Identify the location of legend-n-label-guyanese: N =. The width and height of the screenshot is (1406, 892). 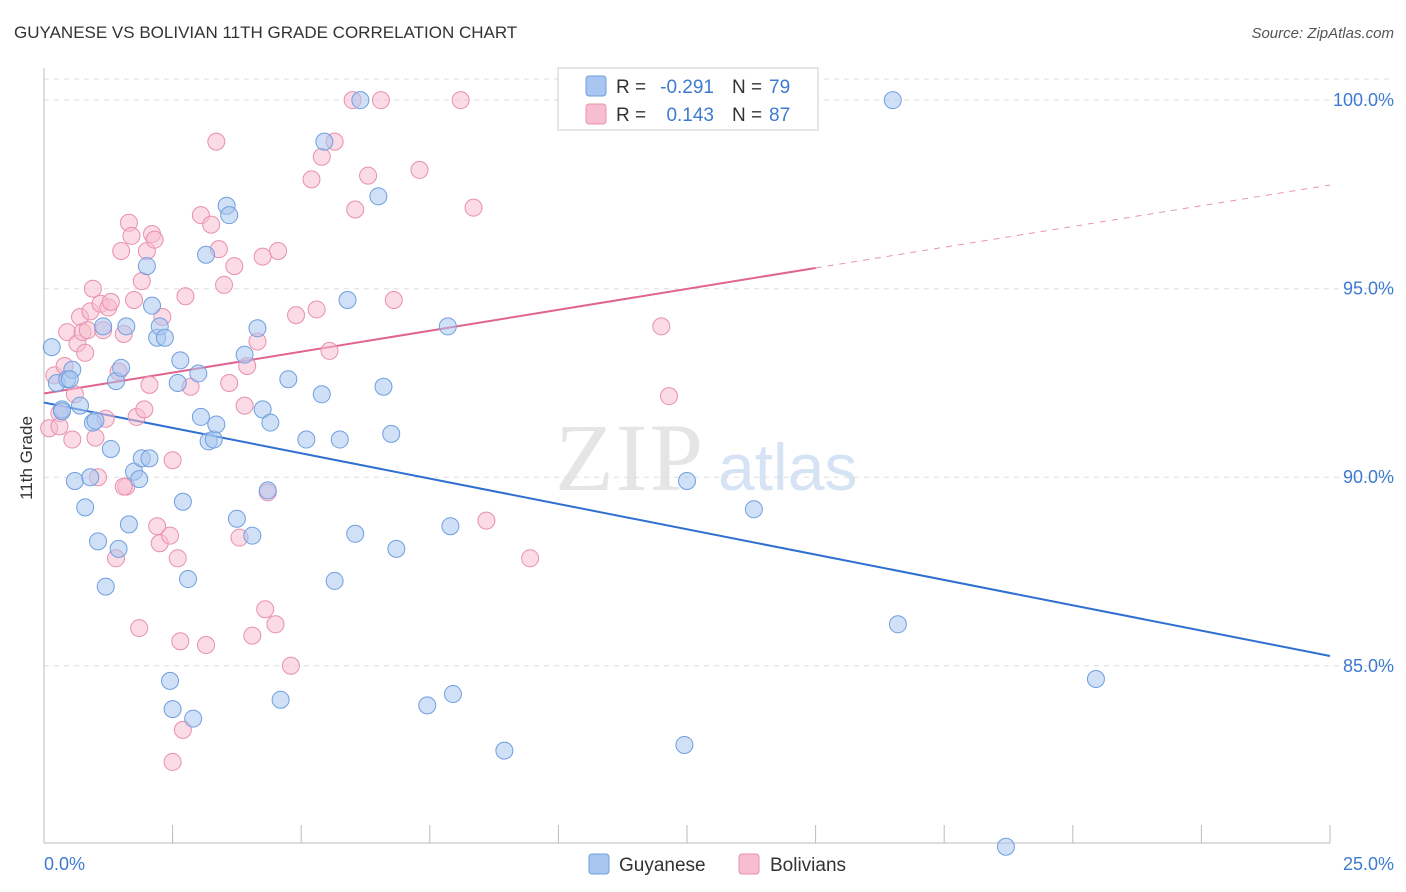
(747, 87).